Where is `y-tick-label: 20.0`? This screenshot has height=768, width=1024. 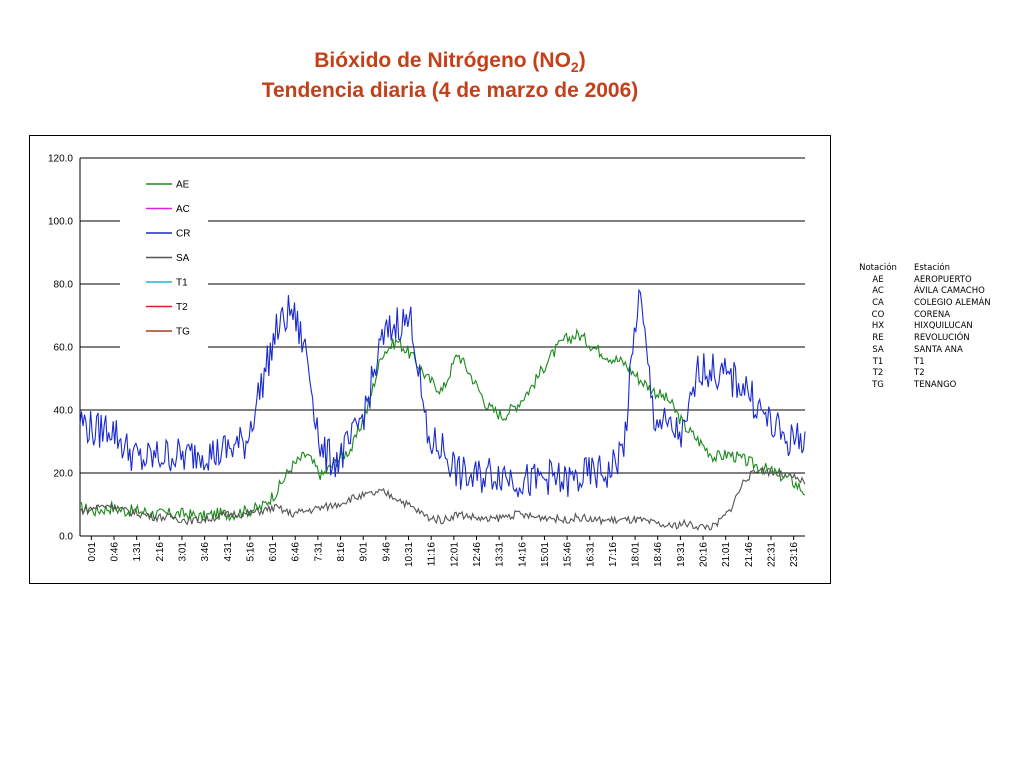
y-tick-label: 20.0 is located at coordinates (64, 474).